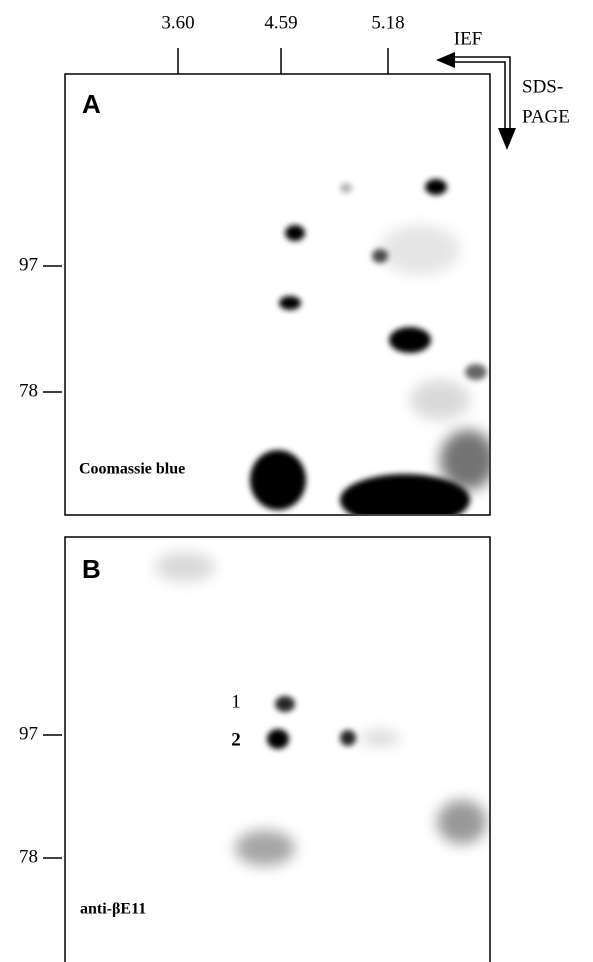 The height and width of the screenshot is (962, 593). What do you see at coordinates (91, 104) in the screenshot?
I see `panel-label: A` at bounding box center [91, 104].